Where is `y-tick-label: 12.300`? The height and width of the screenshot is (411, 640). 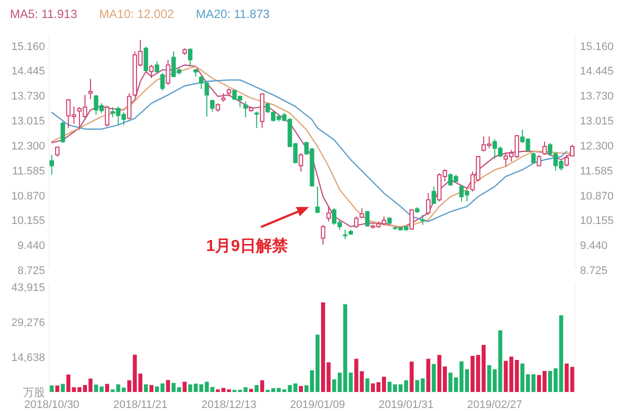 y-tick-label: 12.300 is located at coordinates (28, 146).